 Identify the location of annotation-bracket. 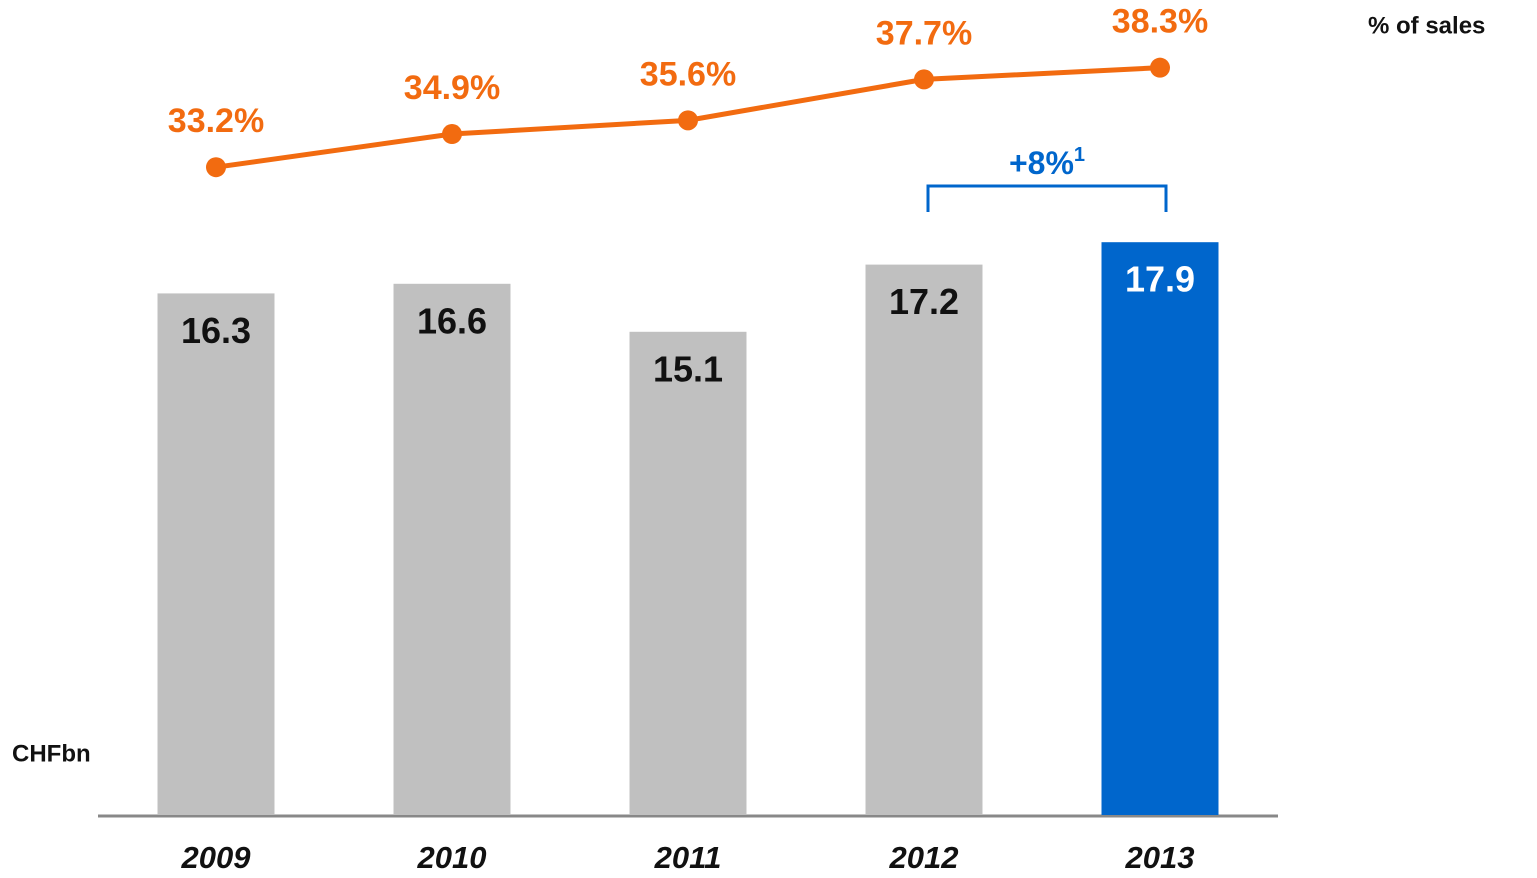
(1047, 198).